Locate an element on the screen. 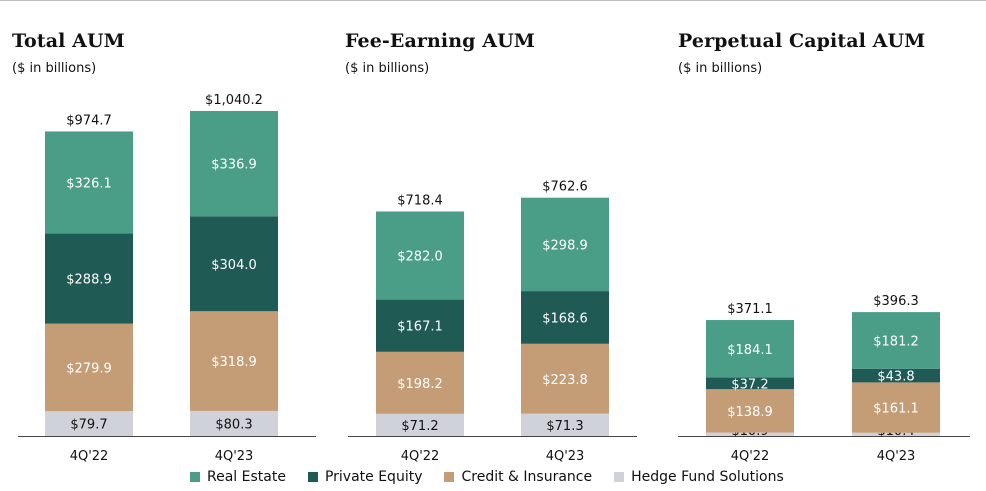 The width and height of the screenshot is (986, 491). segment-value-label: $167.1 is located at coordinates (420, 327).